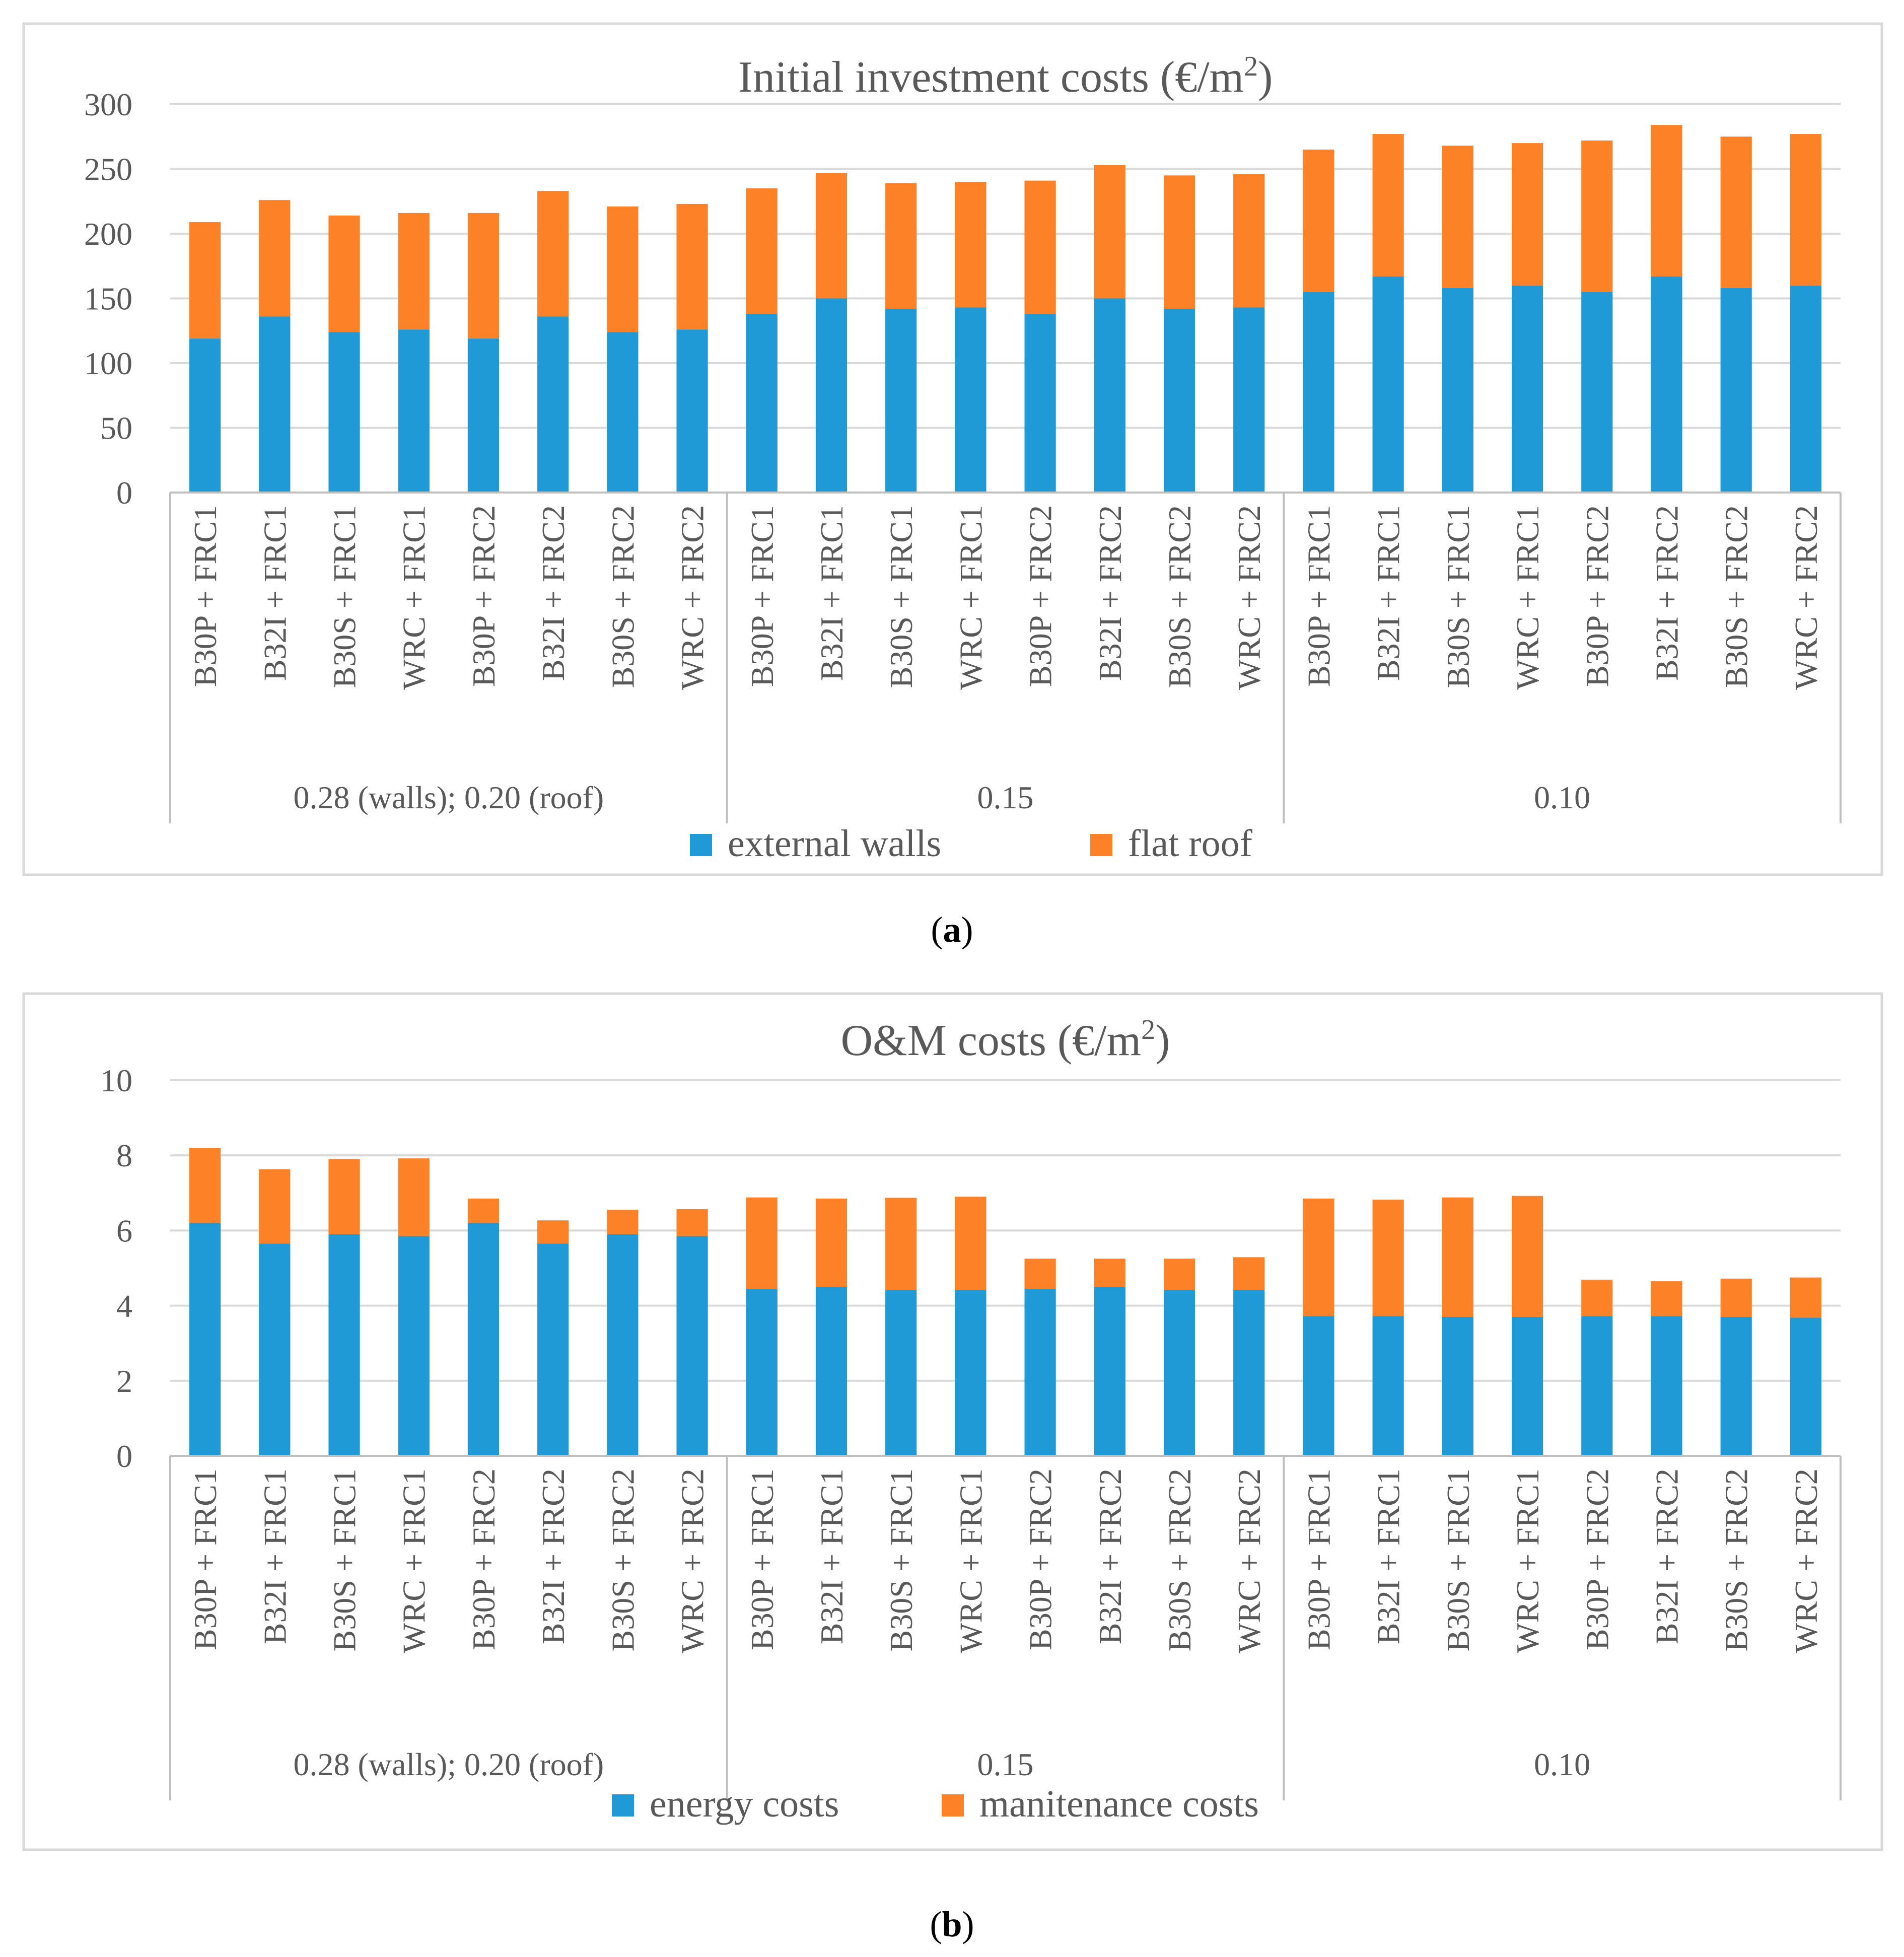 Image resolution: width=1904 pixels, height=1957 pixels. Describe the element at coordinates (108, 169) in the screenshot. I see `y-tick-label: 250` at that location.